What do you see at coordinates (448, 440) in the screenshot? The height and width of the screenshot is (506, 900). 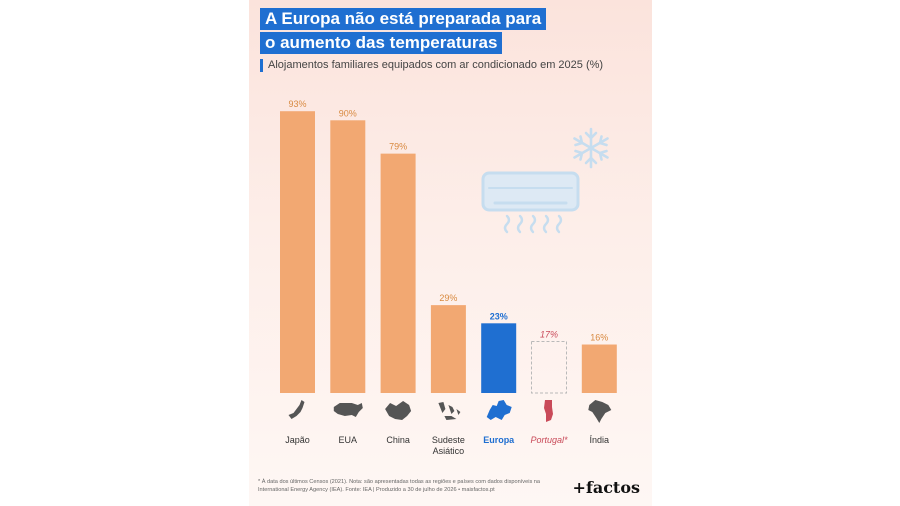 I see `category-label-sudeste-asiatico: Sudeste` at bounding box center [448, 440].